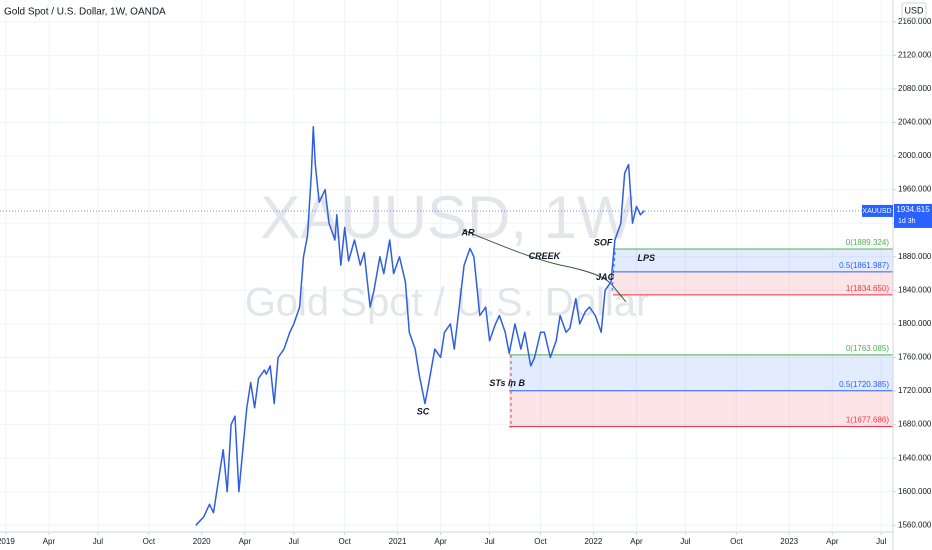 This screenshot has height=550, width=932. I want to click on y-tick-label: 1840.000, so click(915, 289).